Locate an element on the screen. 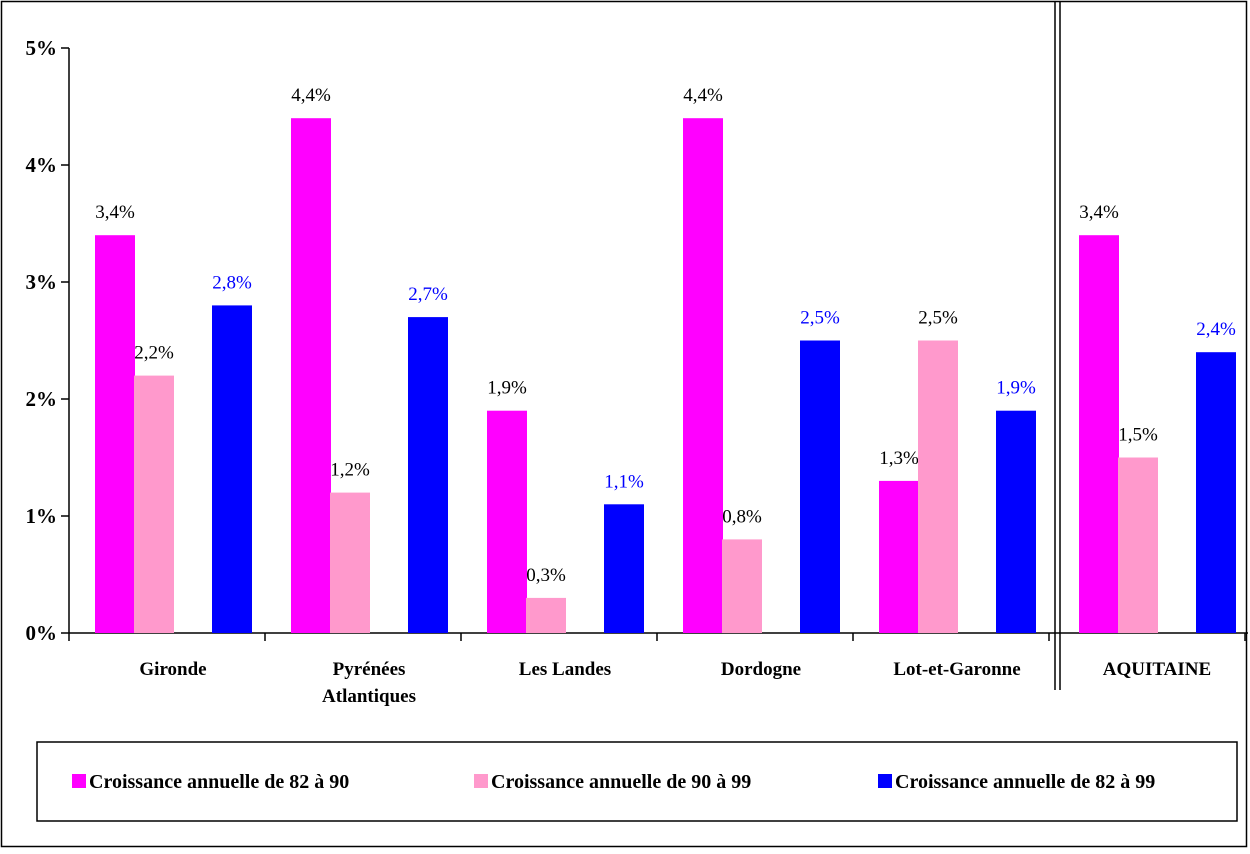 This screenshot has height=854, width=1250. legend-label: Croissance annuelle de 82 à 99 is located at coordinates (1025, 782).